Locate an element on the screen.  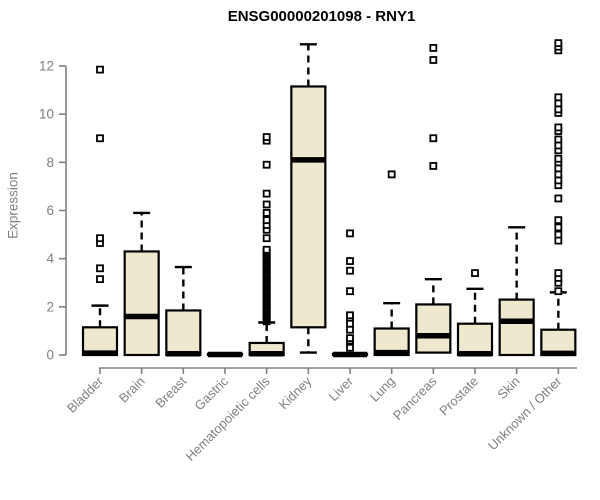
box-breast is located at coordinates (183, 311).